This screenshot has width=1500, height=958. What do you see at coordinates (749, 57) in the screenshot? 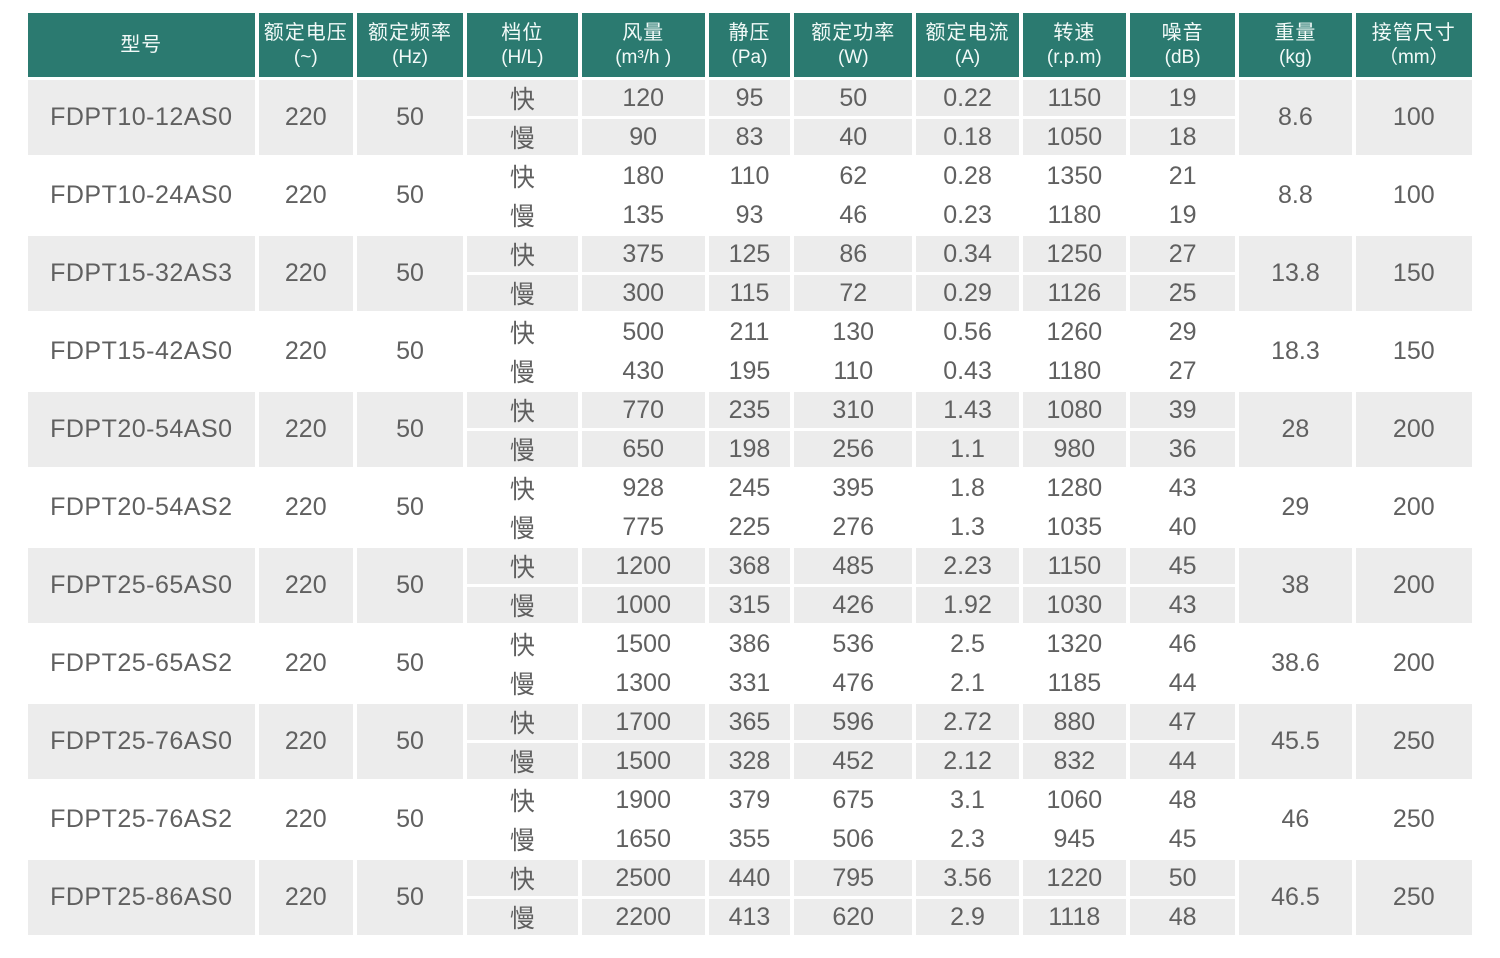
I see `column-header-unit: (Pa)` at bounding box center [749, 57].